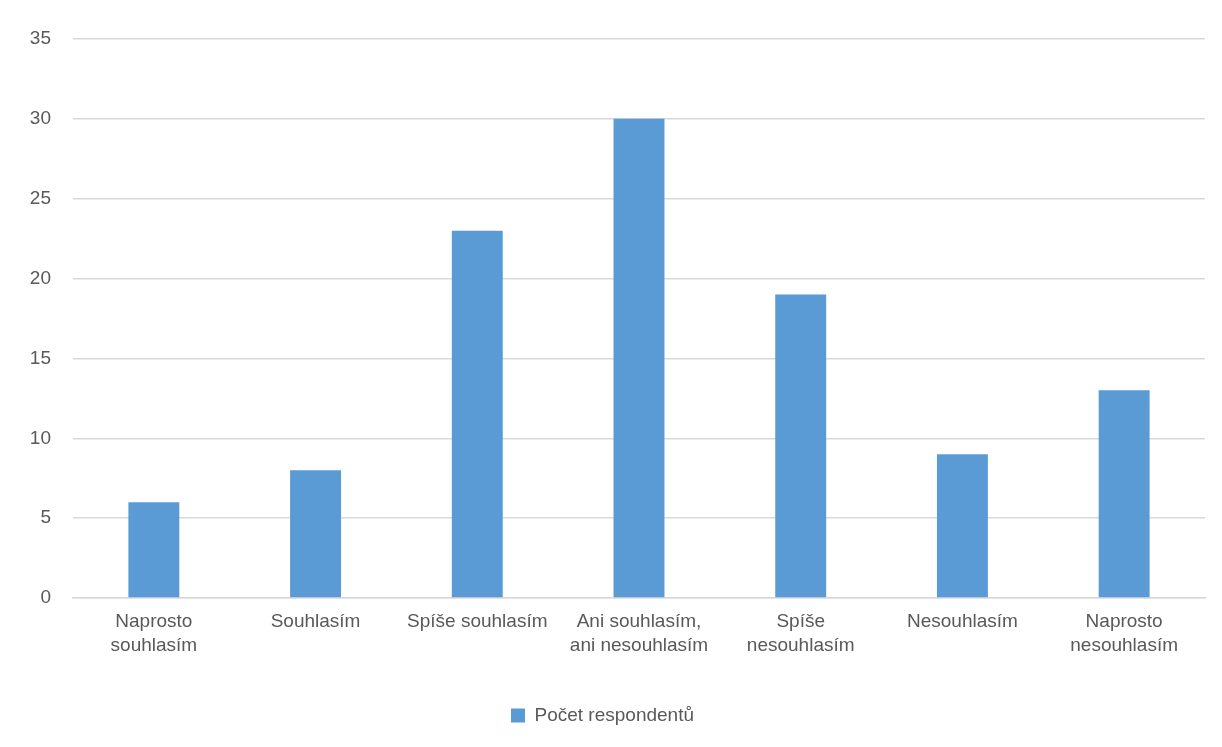 This screenshot has width=1222, height=747. I want to click on legend-label: Počet respondentů, so click(614, 714).